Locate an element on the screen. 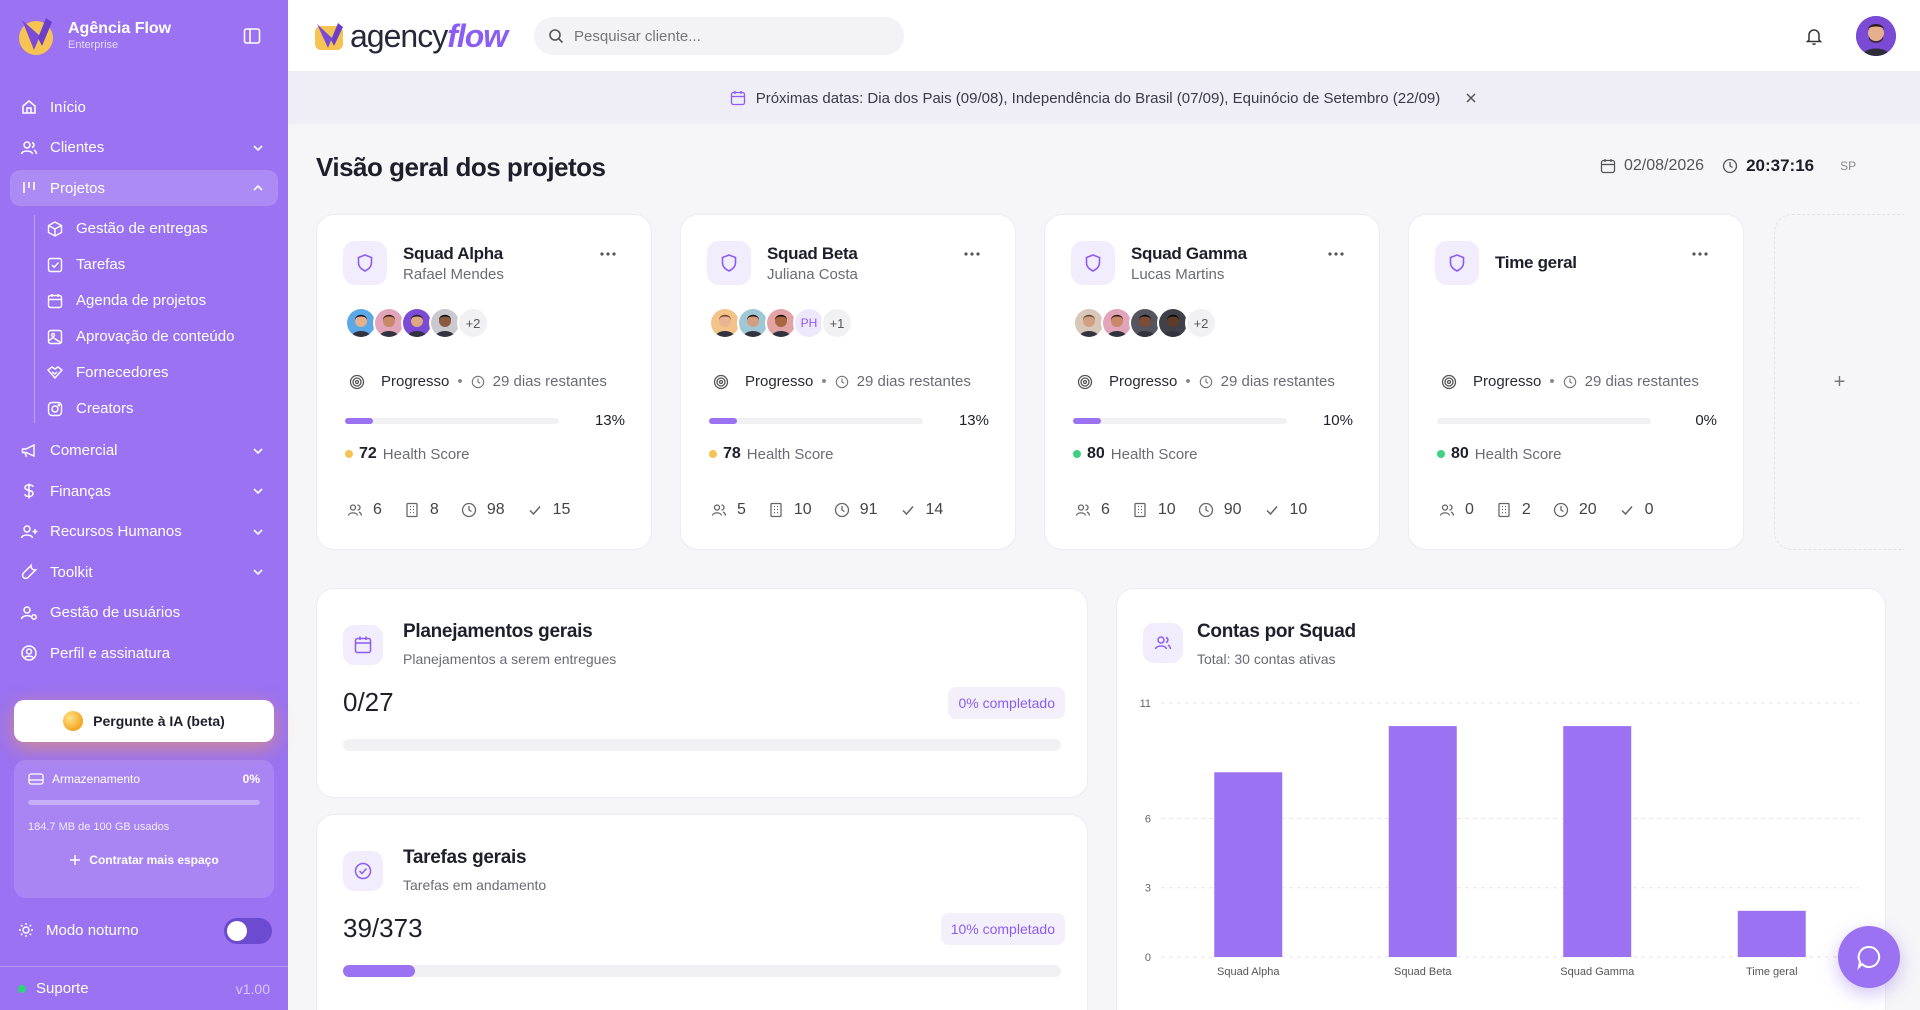  stat-hours: 91 is located at coordinates (856, 510).